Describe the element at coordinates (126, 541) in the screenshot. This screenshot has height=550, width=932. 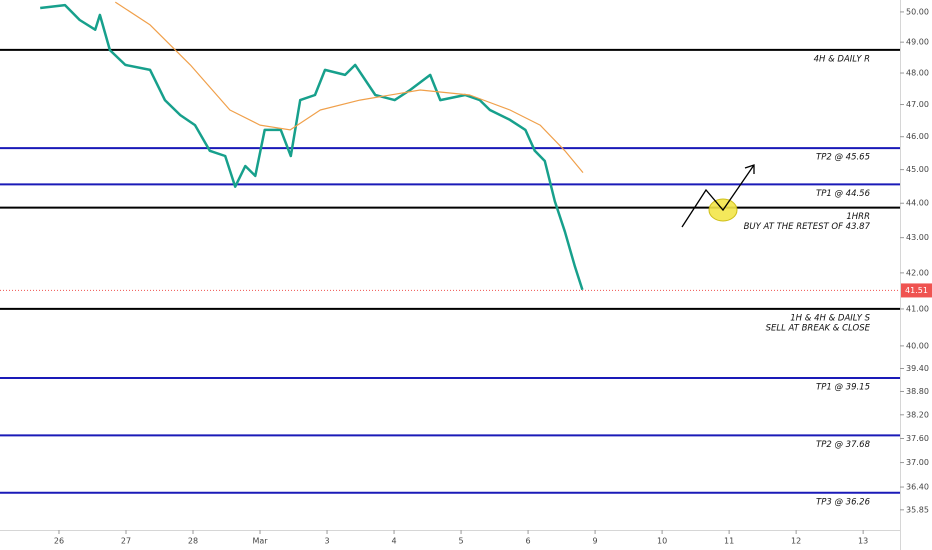
I see `x-tick-label: 27` at that location.